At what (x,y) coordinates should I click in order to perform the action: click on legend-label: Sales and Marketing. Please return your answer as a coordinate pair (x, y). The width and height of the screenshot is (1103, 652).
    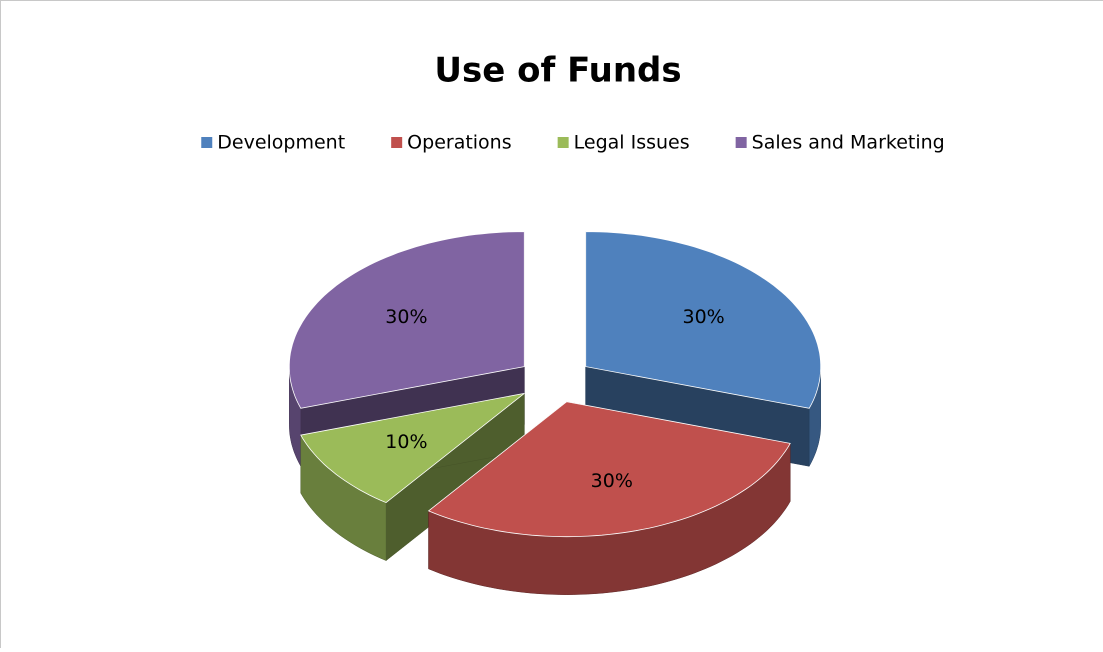
    Looking at the image, I should click on (848, 143).